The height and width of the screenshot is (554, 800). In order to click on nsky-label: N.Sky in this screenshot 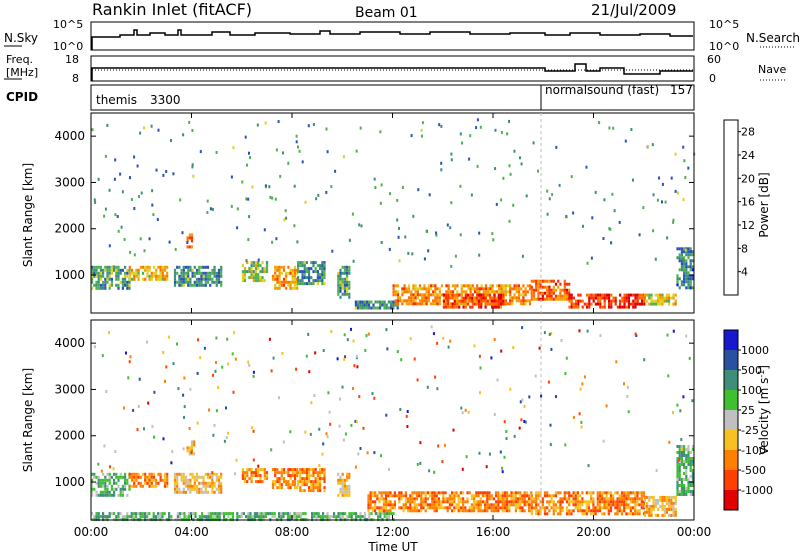, I will do `click(21, 38)`.